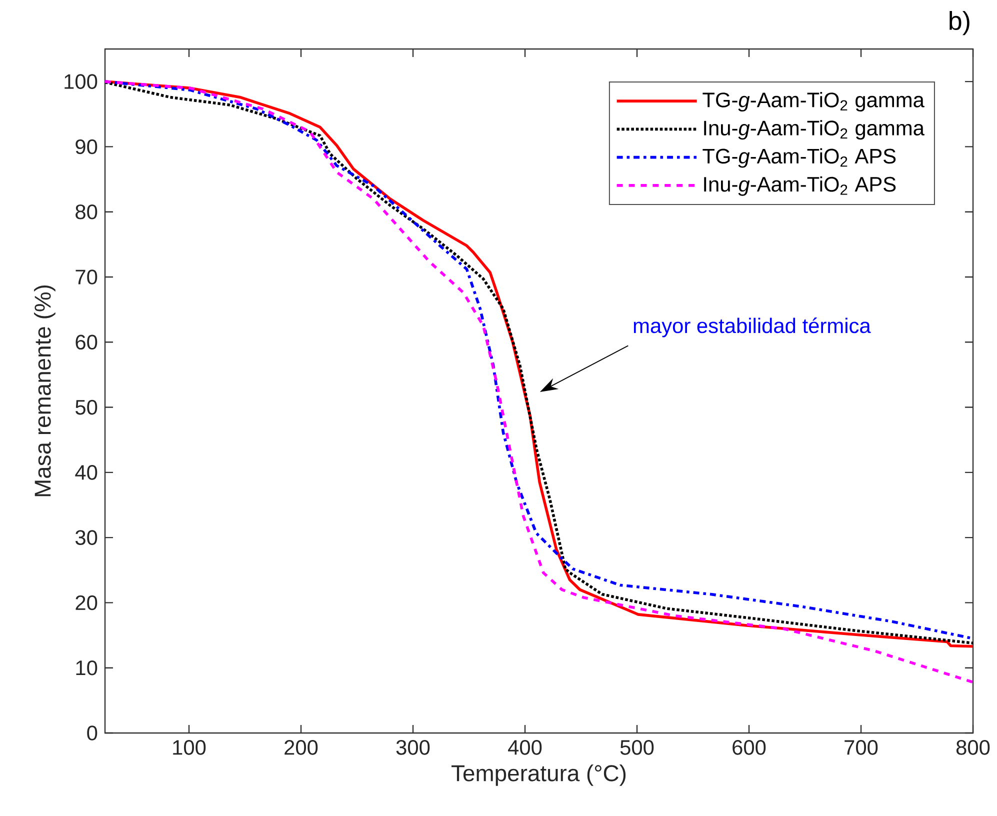 The image size is (997, 816). What do you see at coordinates (752, 328) in the screenshot?
I see `annotation: mayor estabilidad térmica` at bounding box center [752, 328].